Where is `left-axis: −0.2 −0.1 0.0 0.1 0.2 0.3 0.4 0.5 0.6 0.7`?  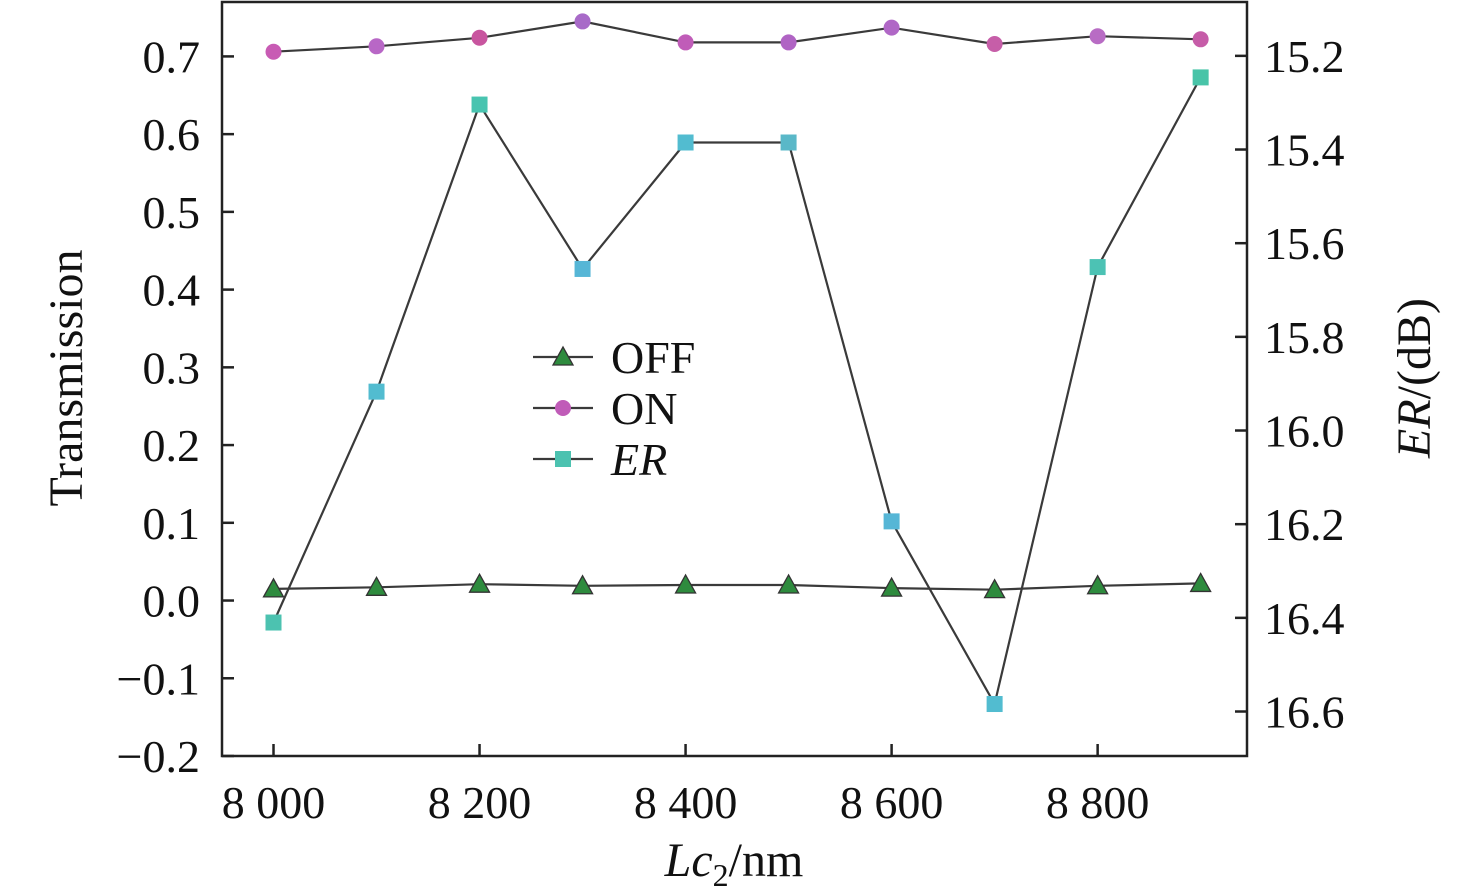
left-axis: −0.2 −0.1 0.0 0.1 0.2 0.3 0.4 0.5 0.6 0.7 is located at coordinates (175, 406).